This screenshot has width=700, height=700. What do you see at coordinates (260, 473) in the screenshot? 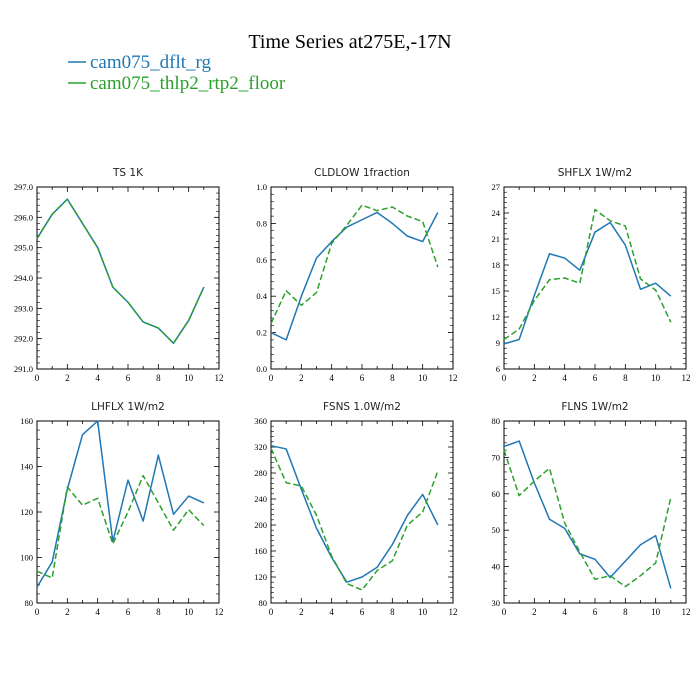
I see `y-tick-label: 280` at bounding box center [260, 473].